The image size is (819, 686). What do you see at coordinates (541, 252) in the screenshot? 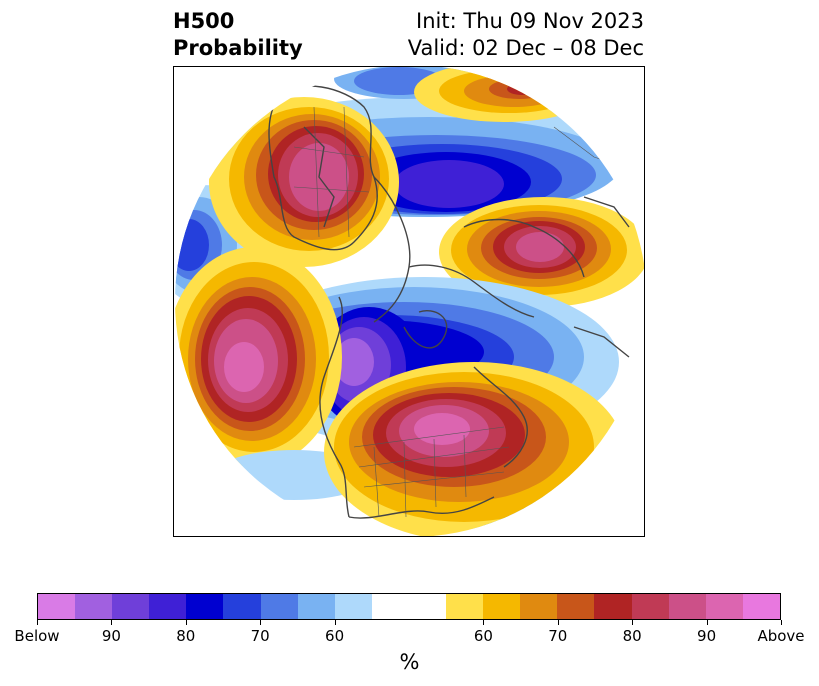
I see `anomaly-above-east` at bounding box center [541, 252].